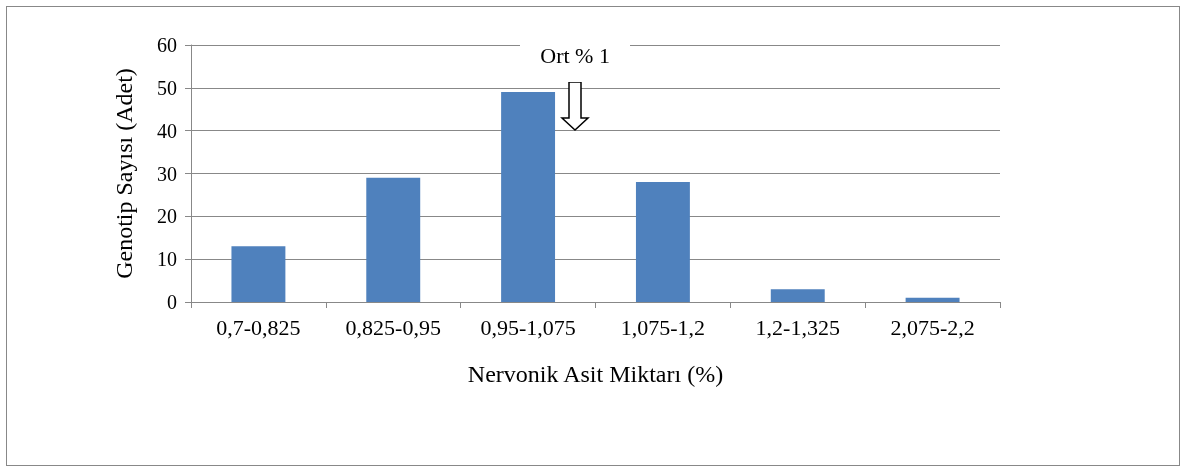 This screenshot has height=474, width=1192. Describe the element at coordinates (167, 45) in the screenshot. I see `y-tick-label: 60` at that location.